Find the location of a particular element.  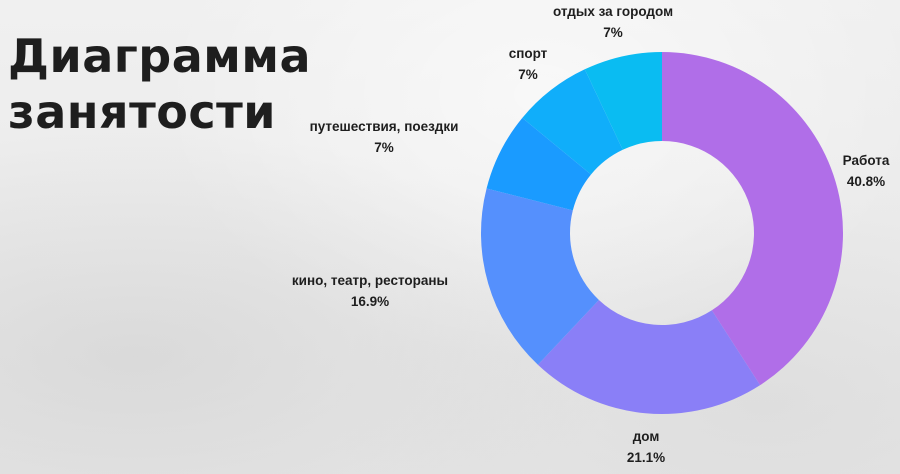

title-line-2: занятости is located at coordinates (142, 112).